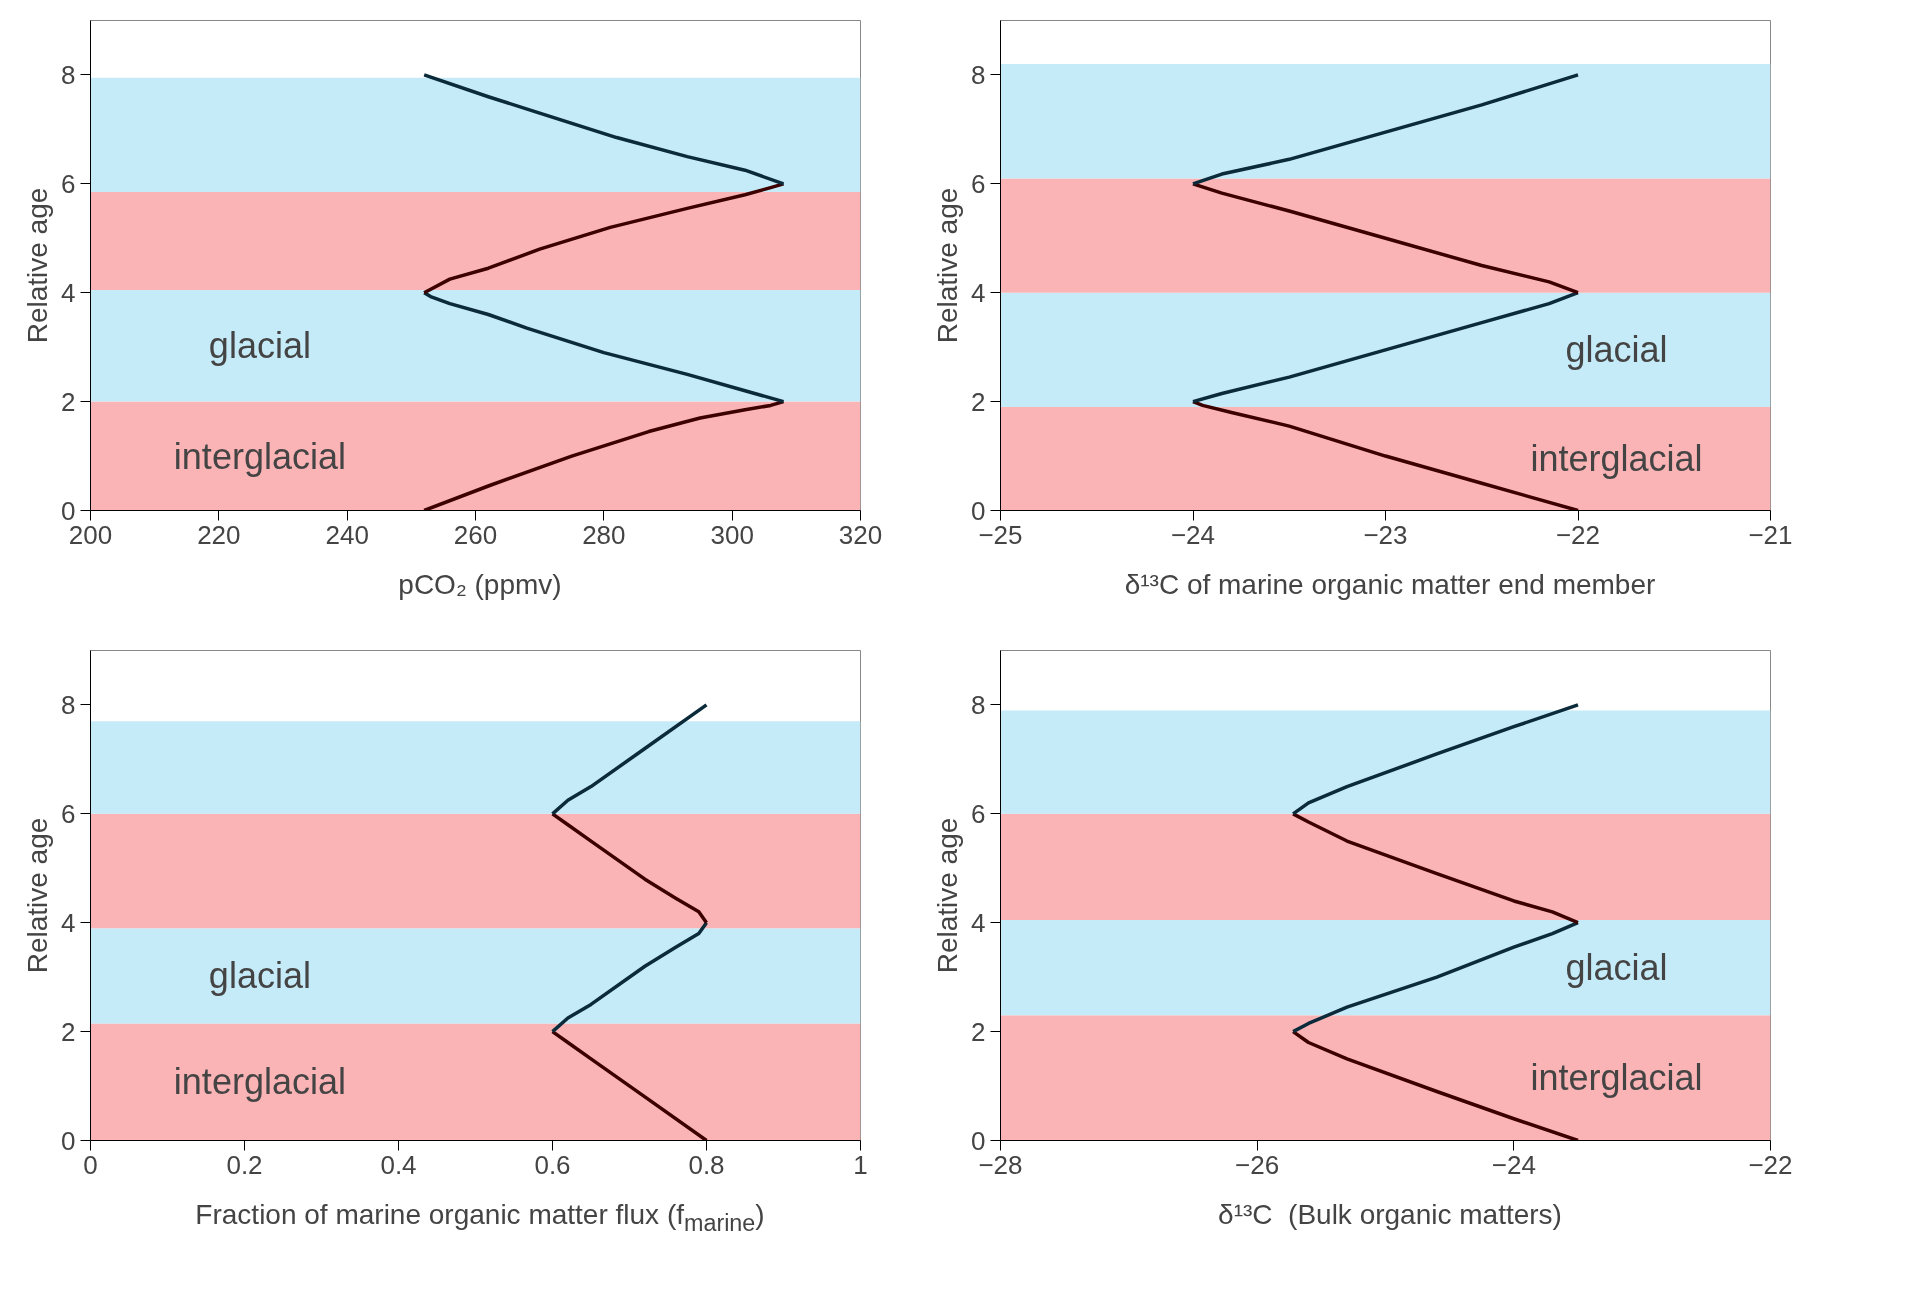 The height and width of the screenshot is (1301, 1917). What do you see at coordinates (860, 534) in the screenshot?
I see `x-tick-label: 320` at bounding box center [860, 534].